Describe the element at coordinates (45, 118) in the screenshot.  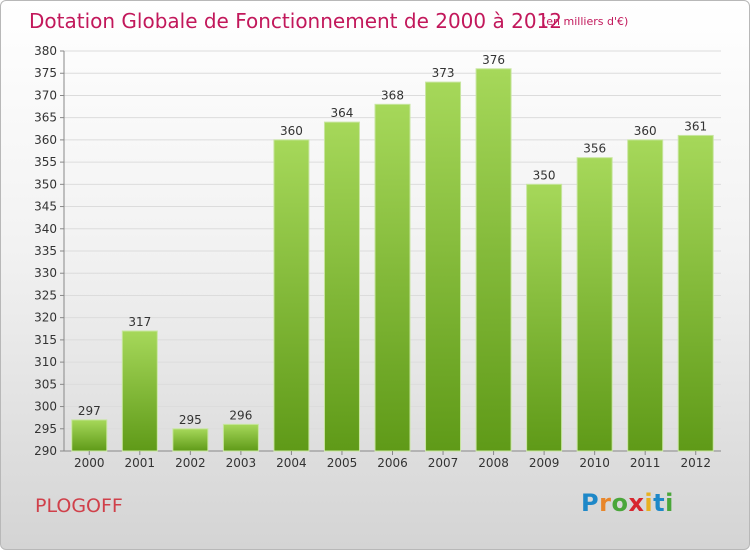
I see `y-tick-label: 365` at that location.